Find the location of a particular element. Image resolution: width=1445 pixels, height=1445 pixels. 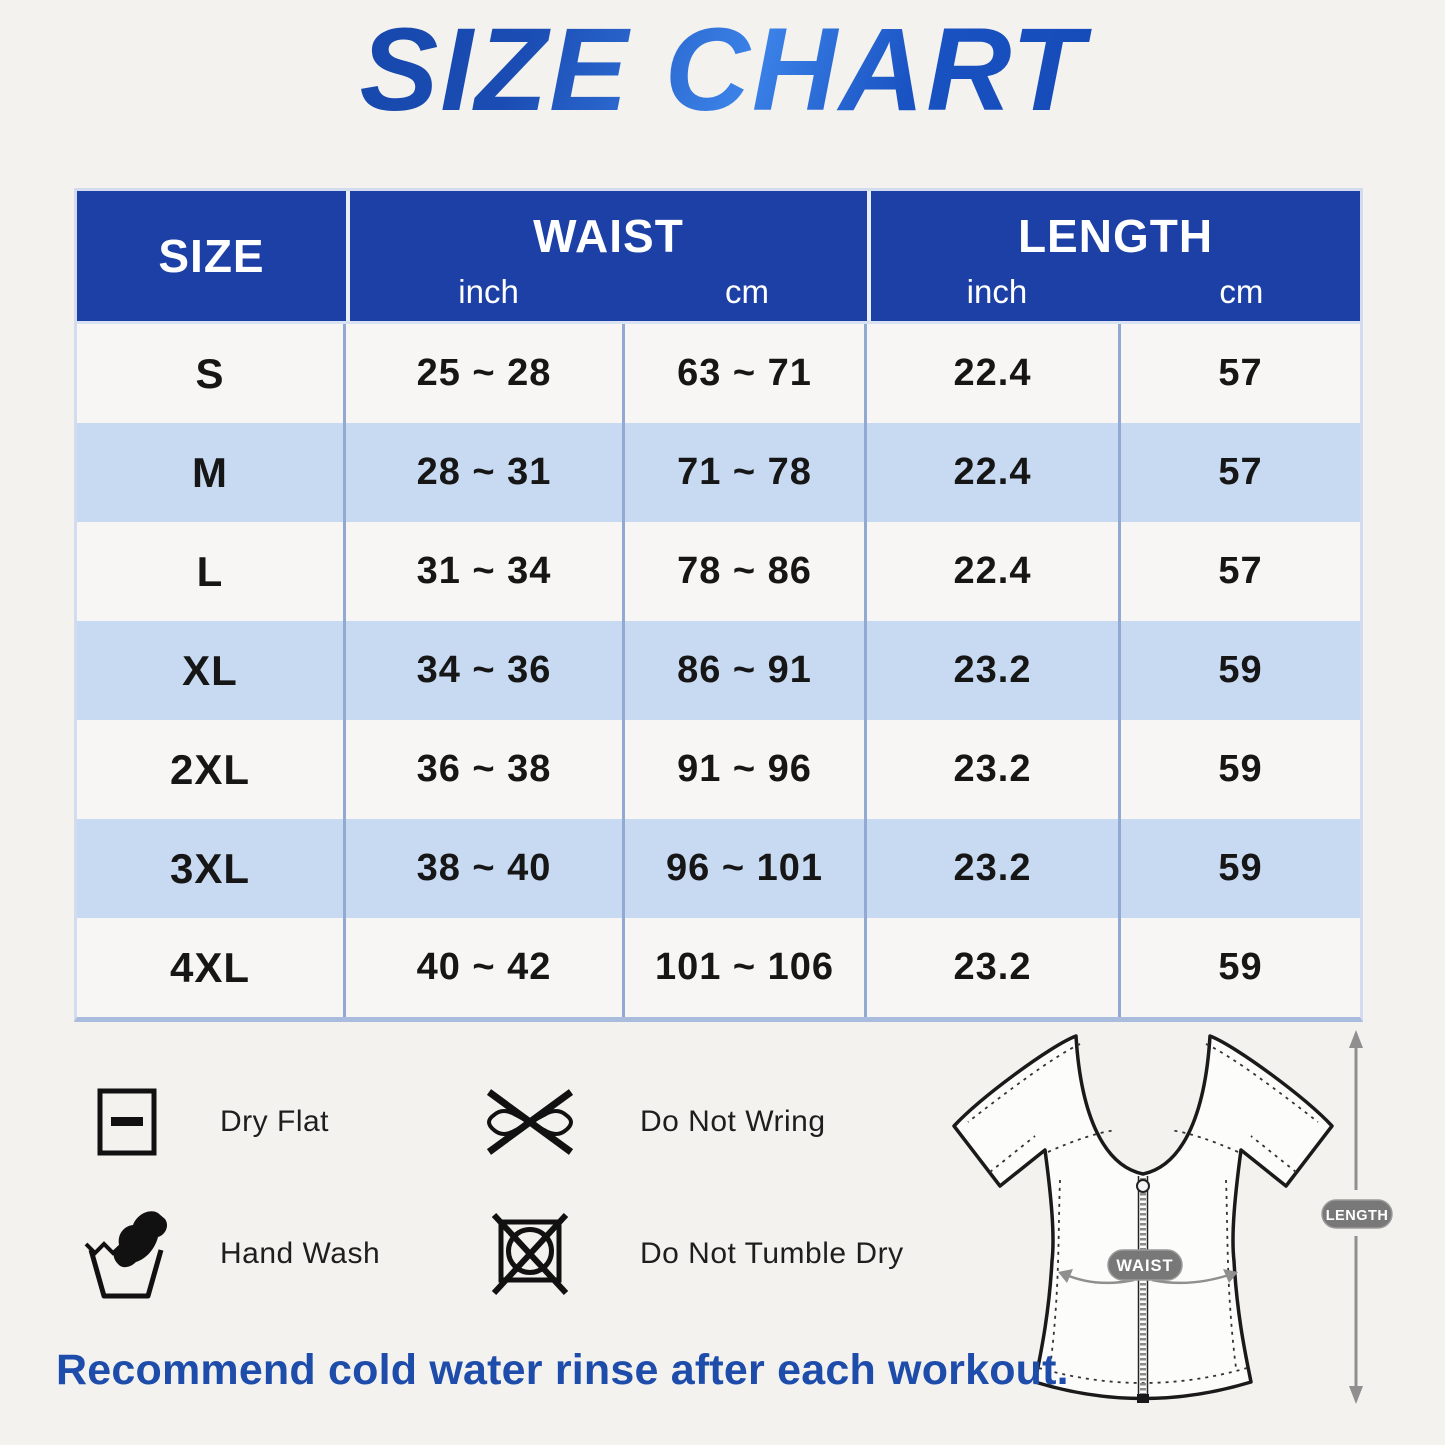

length-arrowhead-bottom is located at coordinates (1356, 1395).